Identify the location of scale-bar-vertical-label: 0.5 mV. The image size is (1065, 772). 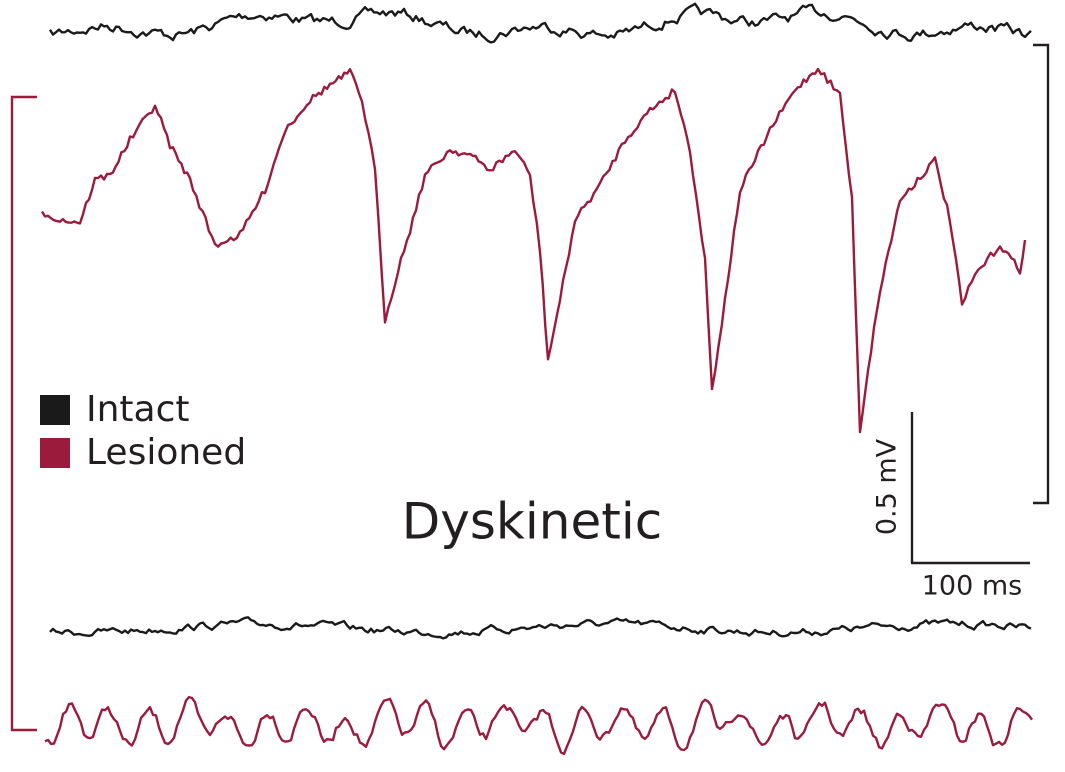
(887, 486).